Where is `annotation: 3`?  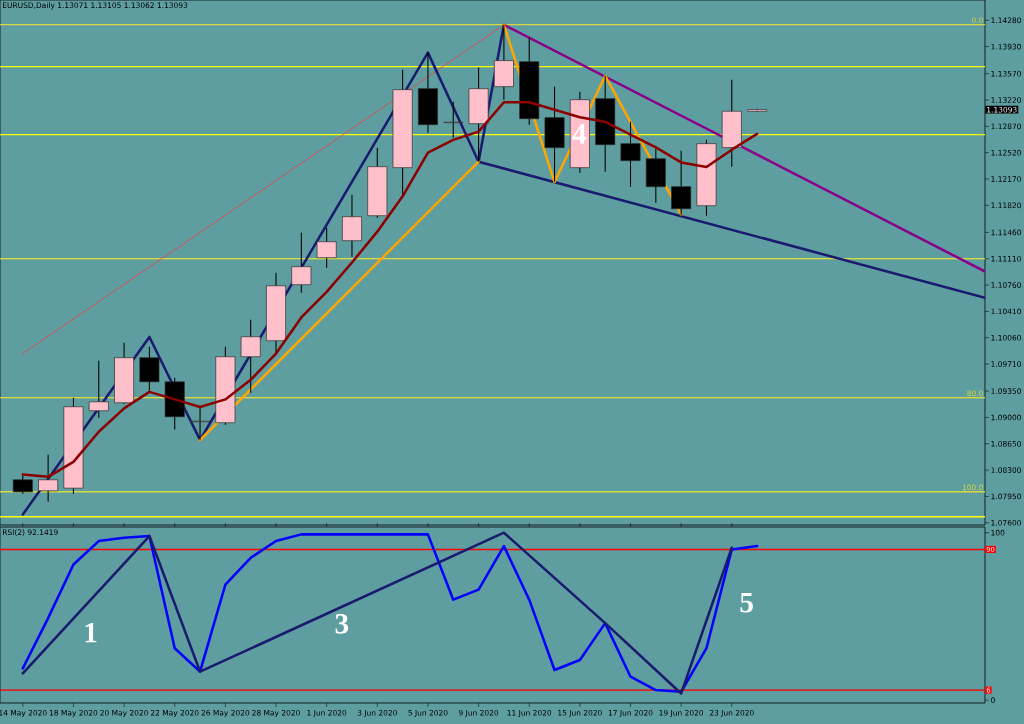 annotation: 3 is located at coordinates (342, 623).